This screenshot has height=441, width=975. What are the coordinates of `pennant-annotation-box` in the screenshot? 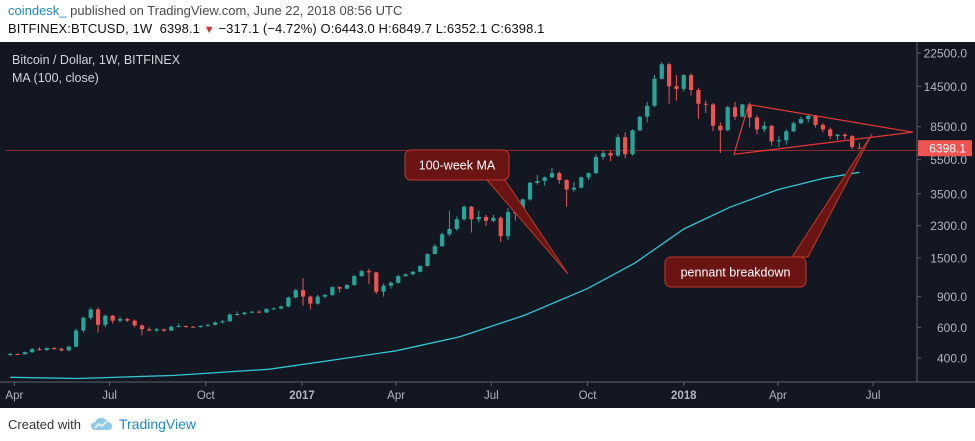 It's located at (735, 272).